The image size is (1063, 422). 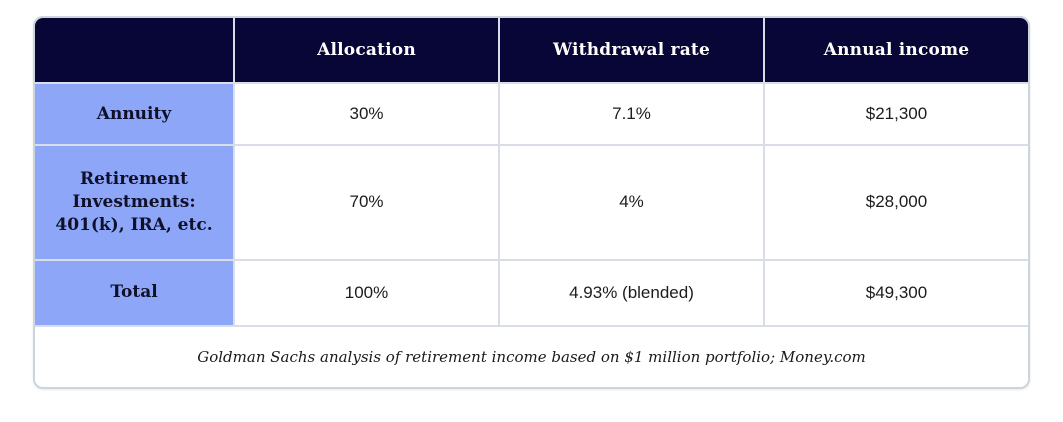 What do you see at coordinates (135, 114) in the screenshot?
I see `row-label-annuity: Annuity` at bounding box center [135, 114].